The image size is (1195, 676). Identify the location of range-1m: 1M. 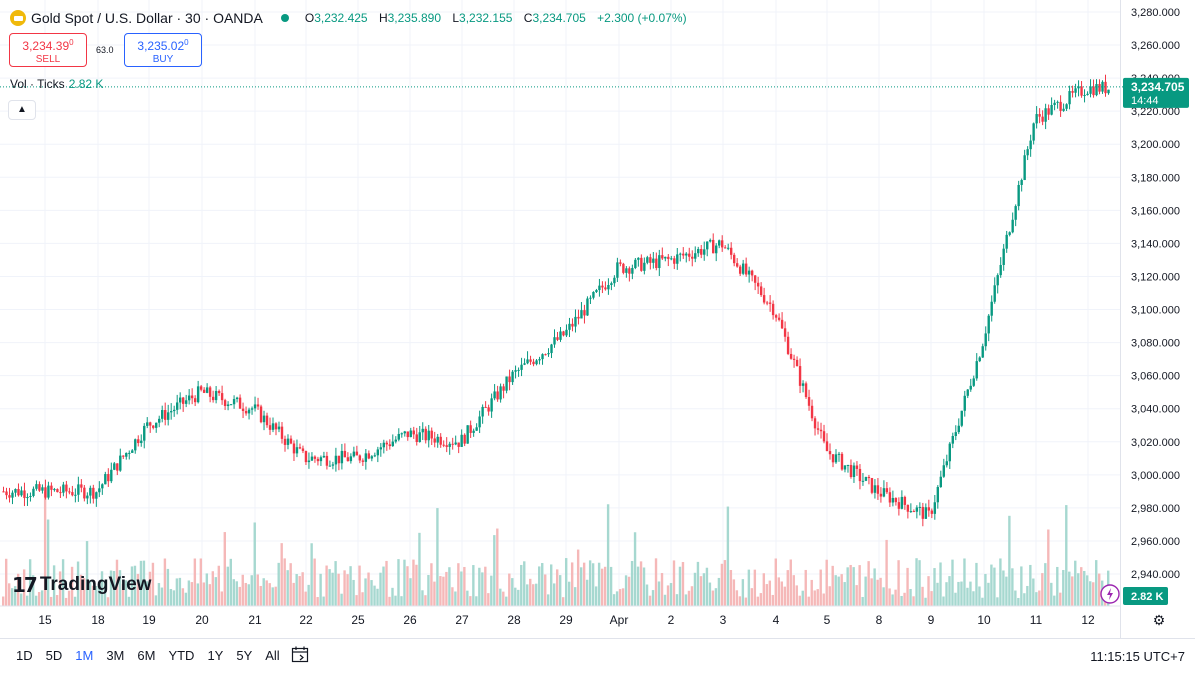
(84, 655).